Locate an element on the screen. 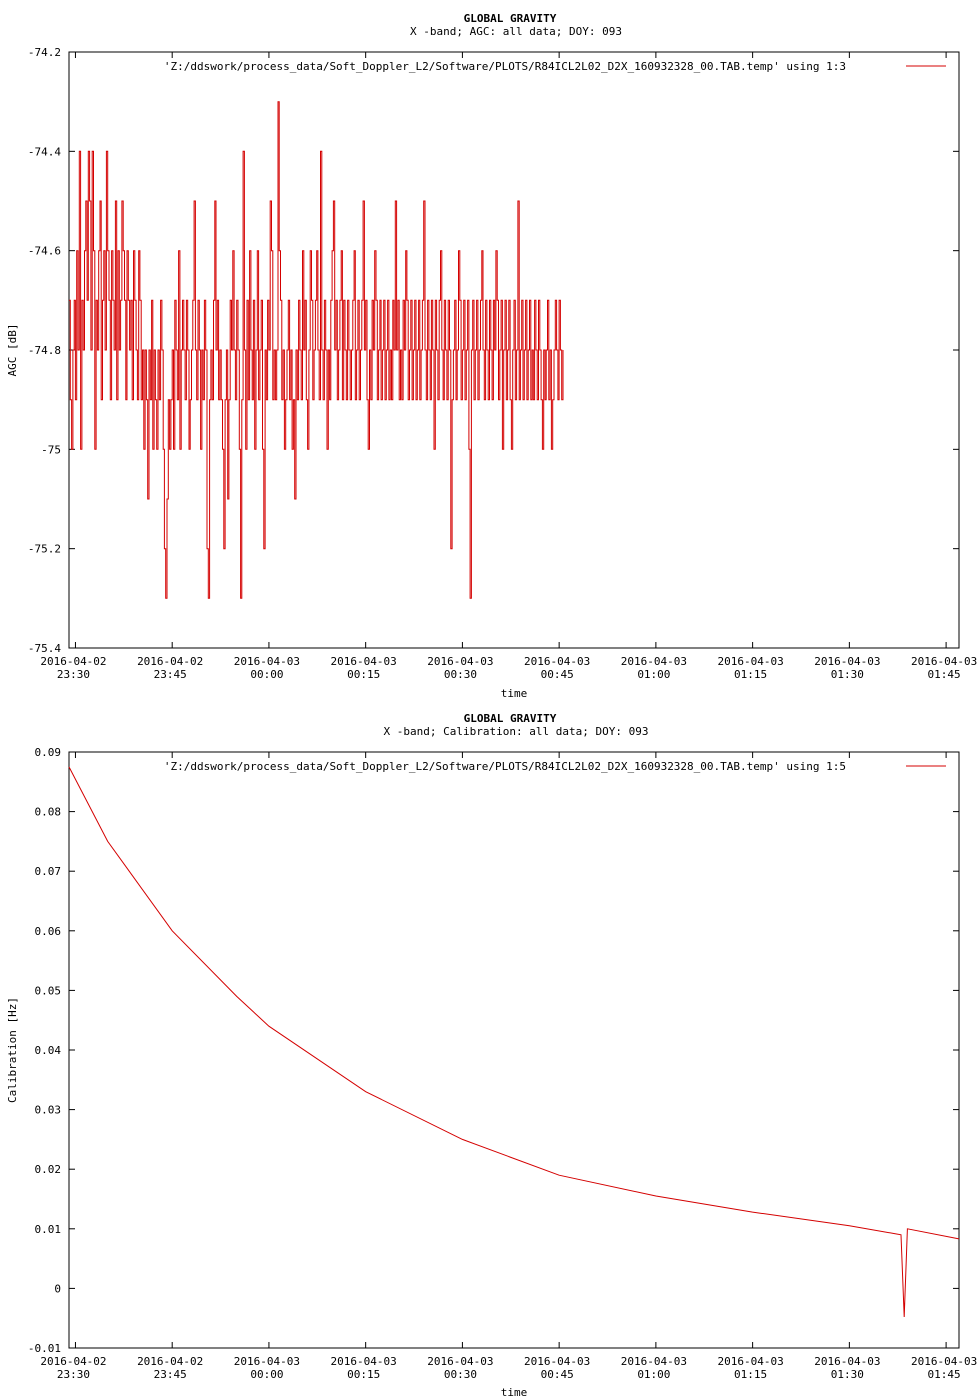 The height and width of the screenshot is (1400, 980). y-tick-label: 0.01 is located at coordinates (48, 1229).